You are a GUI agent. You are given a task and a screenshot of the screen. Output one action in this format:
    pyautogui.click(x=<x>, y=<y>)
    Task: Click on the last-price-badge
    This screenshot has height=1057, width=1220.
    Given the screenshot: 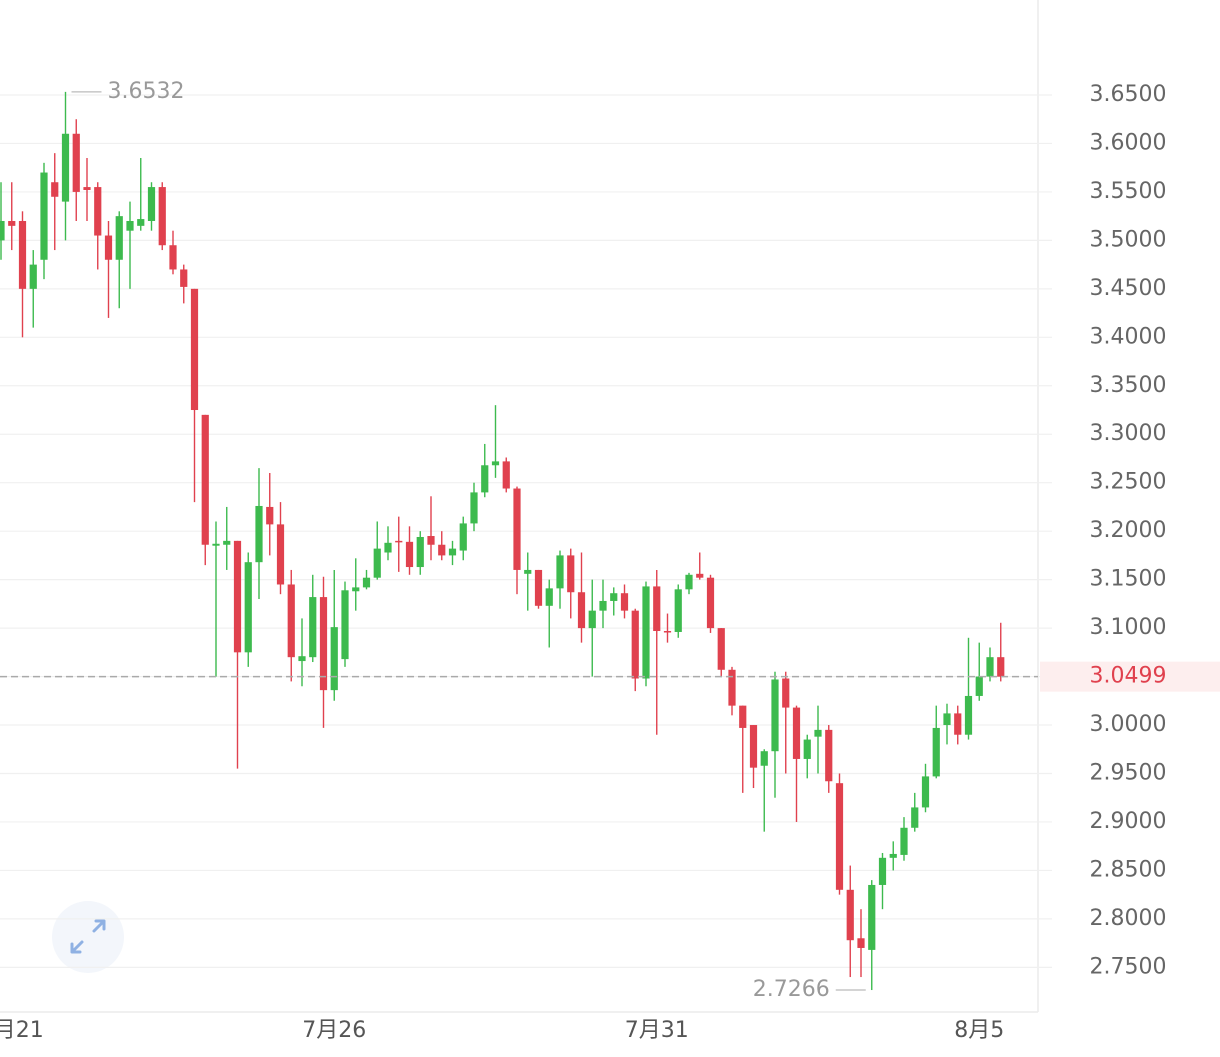 What is the action you would take?
    pyautogui.click(x=1130, y=676)
    